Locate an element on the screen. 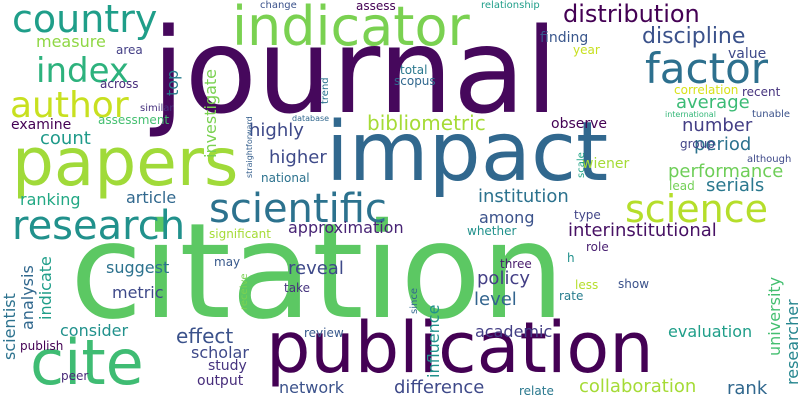  word-consider: consider is located at coordinates (94, 330).